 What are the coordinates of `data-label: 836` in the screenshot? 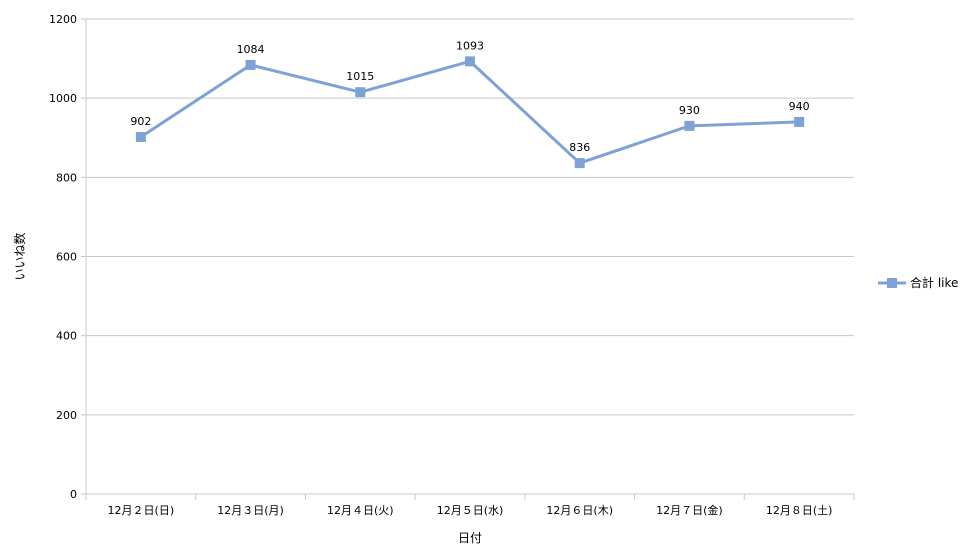 It's located at (579, 147).